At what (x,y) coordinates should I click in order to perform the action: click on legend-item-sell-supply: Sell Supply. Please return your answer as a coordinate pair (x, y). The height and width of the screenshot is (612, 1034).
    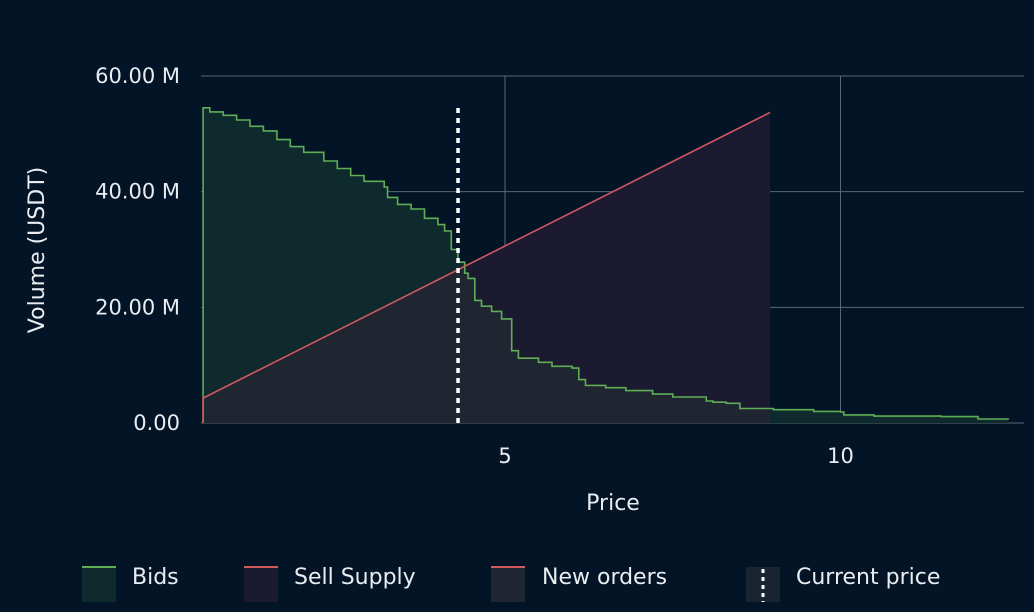
    Looking at the image, I should click on (330, 583).